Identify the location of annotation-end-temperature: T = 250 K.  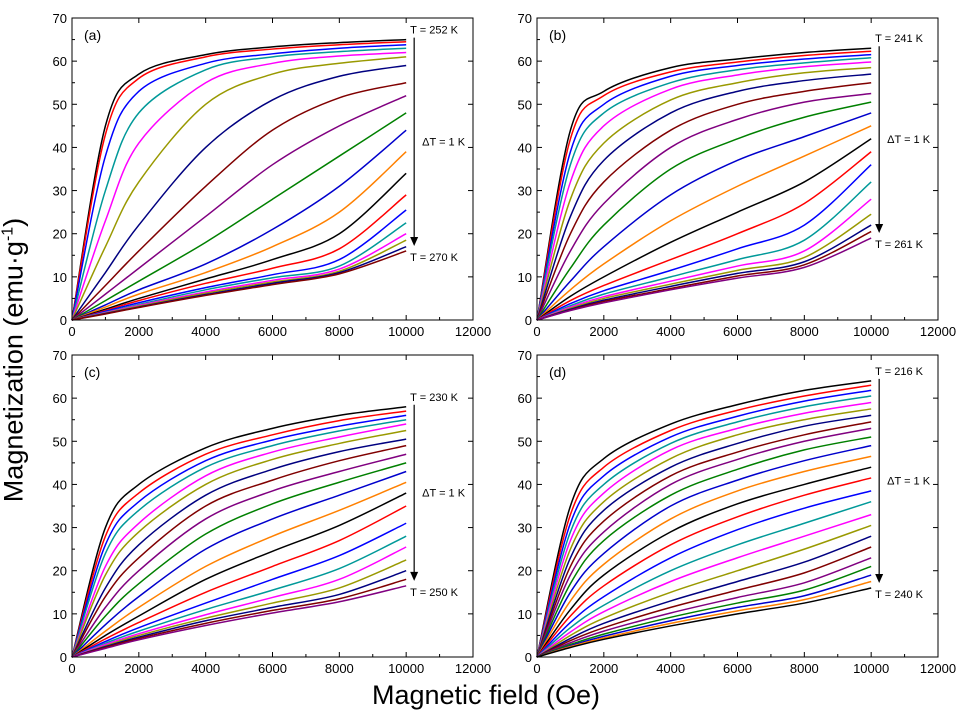
(434, 593).